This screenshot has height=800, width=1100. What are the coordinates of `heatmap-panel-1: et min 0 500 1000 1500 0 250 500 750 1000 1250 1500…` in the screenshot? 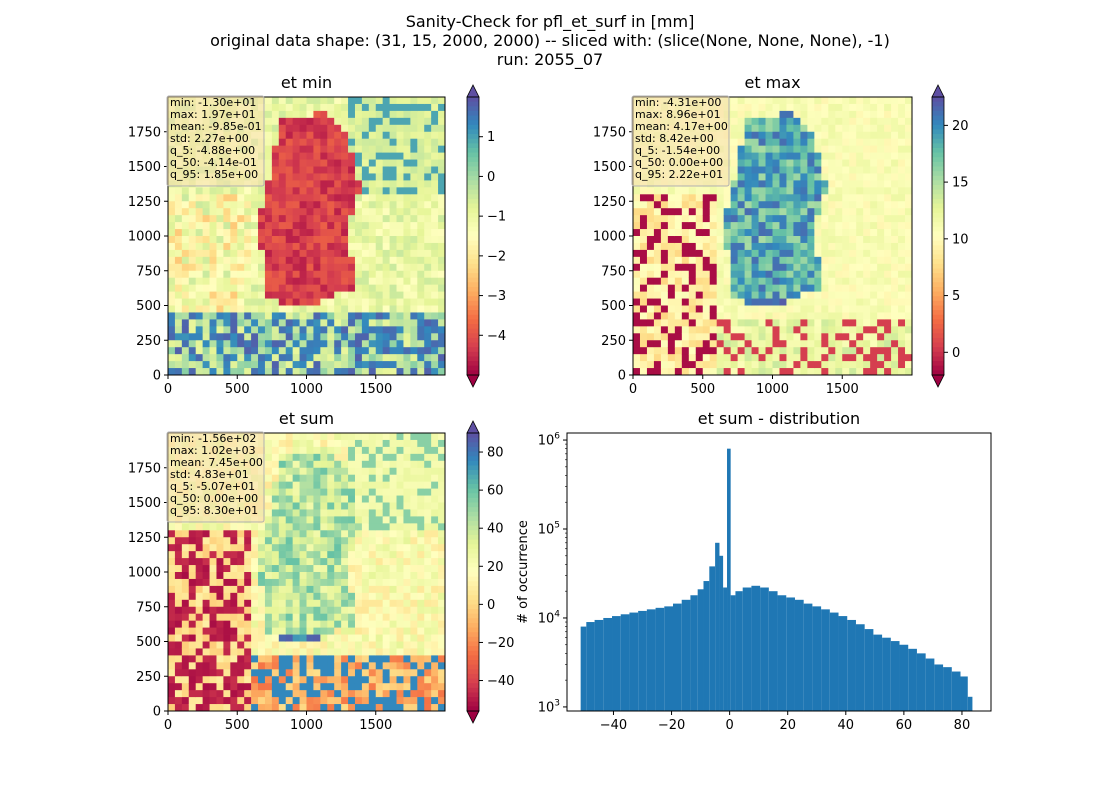 It's located at (317, 235).